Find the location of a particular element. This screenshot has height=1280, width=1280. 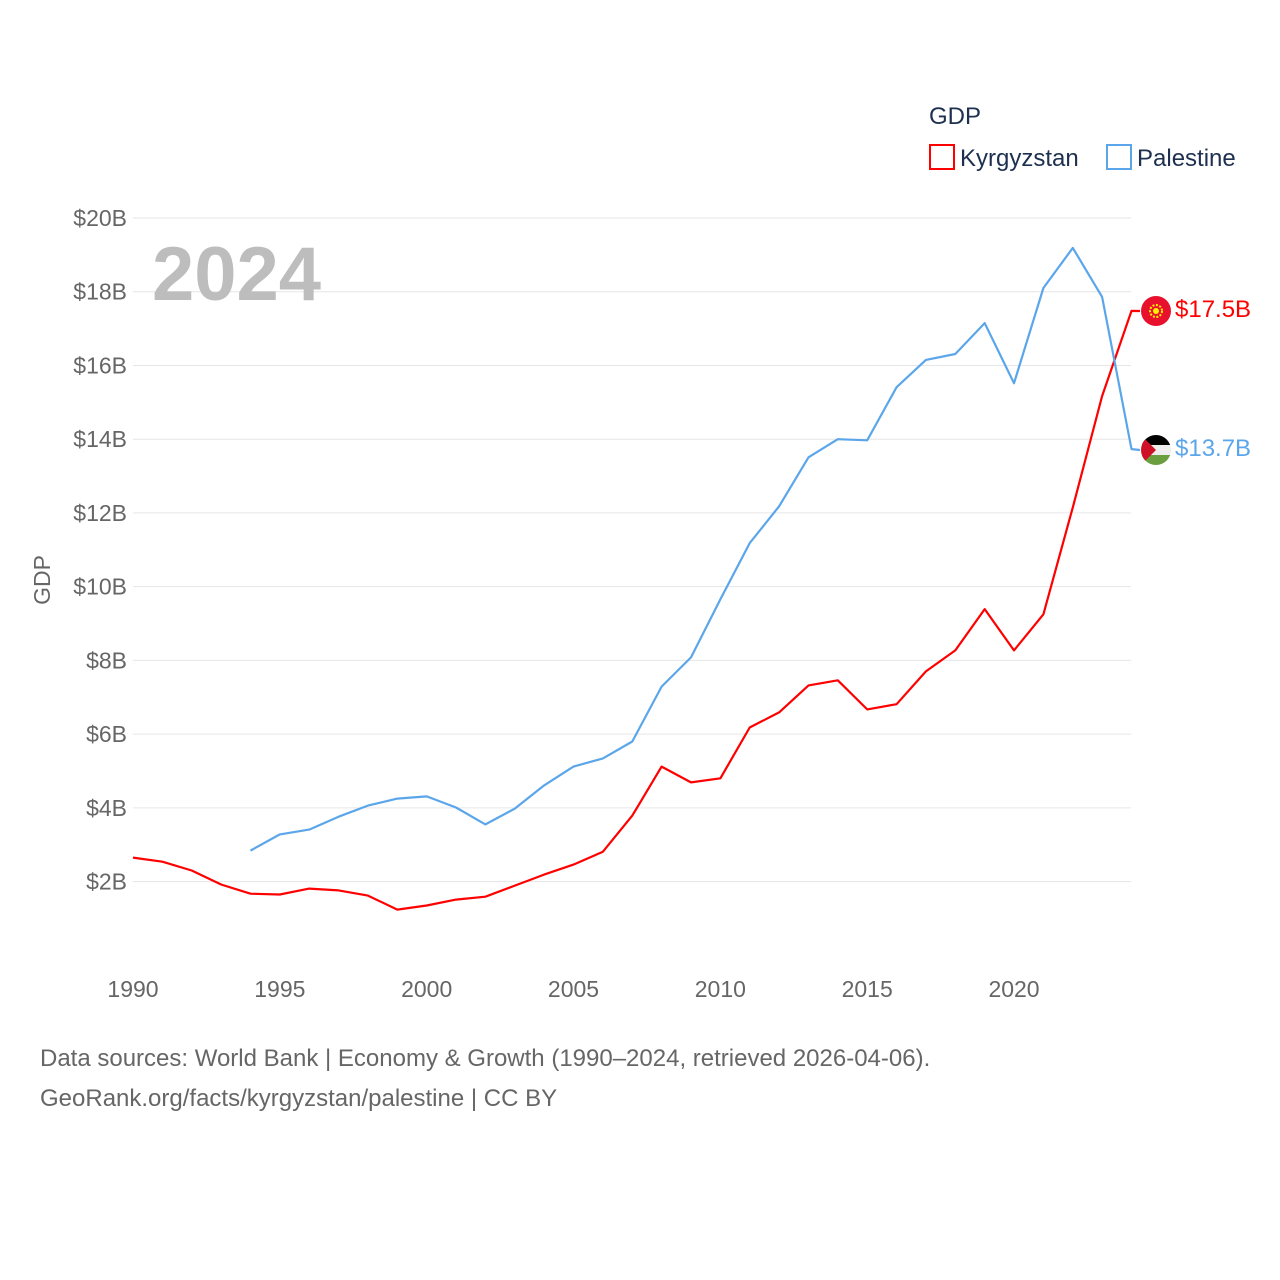

y-tick-label: $20B is located at coordinates (100, 218).